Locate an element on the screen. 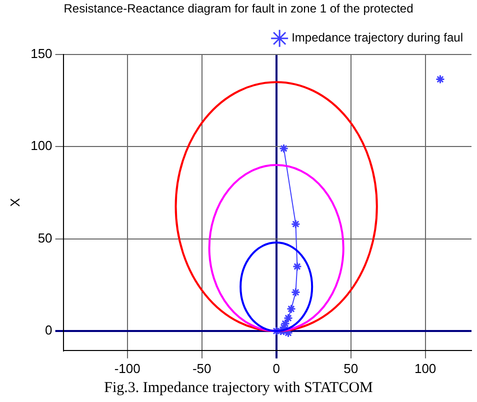 Image resolution: width=477 pixels, height=402 pixels. y-tick-label: 0 is located at coordinates (48, 330).